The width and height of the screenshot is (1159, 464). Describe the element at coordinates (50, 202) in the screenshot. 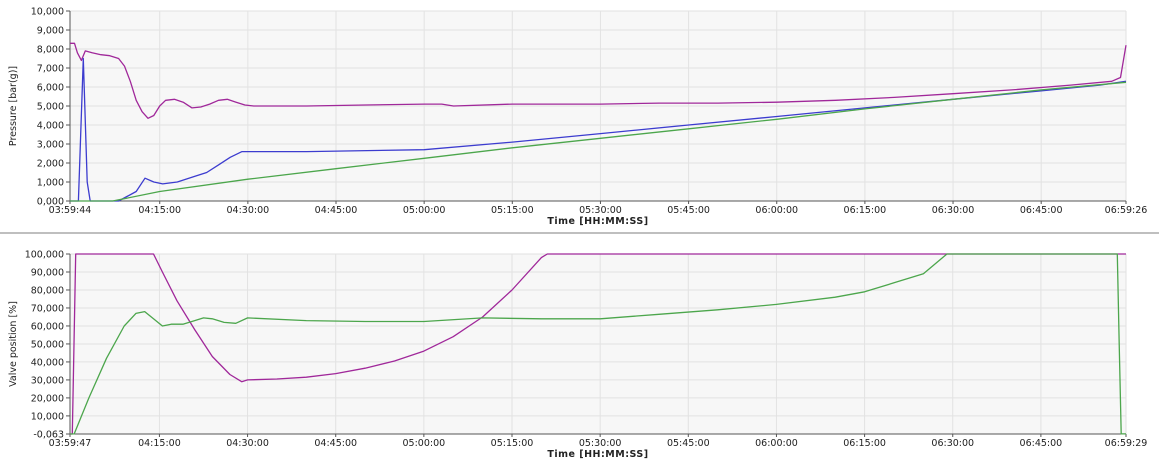

I see `y-tick-label: 0,000` at that location.